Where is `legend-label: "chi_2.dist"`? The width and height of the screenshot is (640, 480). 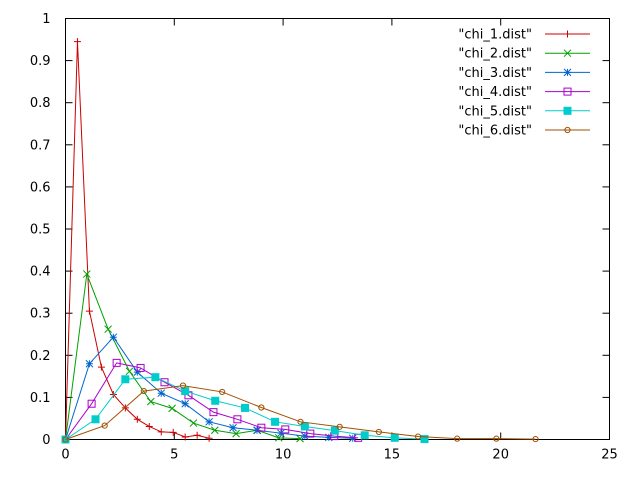 legend-label: "chi_2.dist" is located at coordinates (495, 54).